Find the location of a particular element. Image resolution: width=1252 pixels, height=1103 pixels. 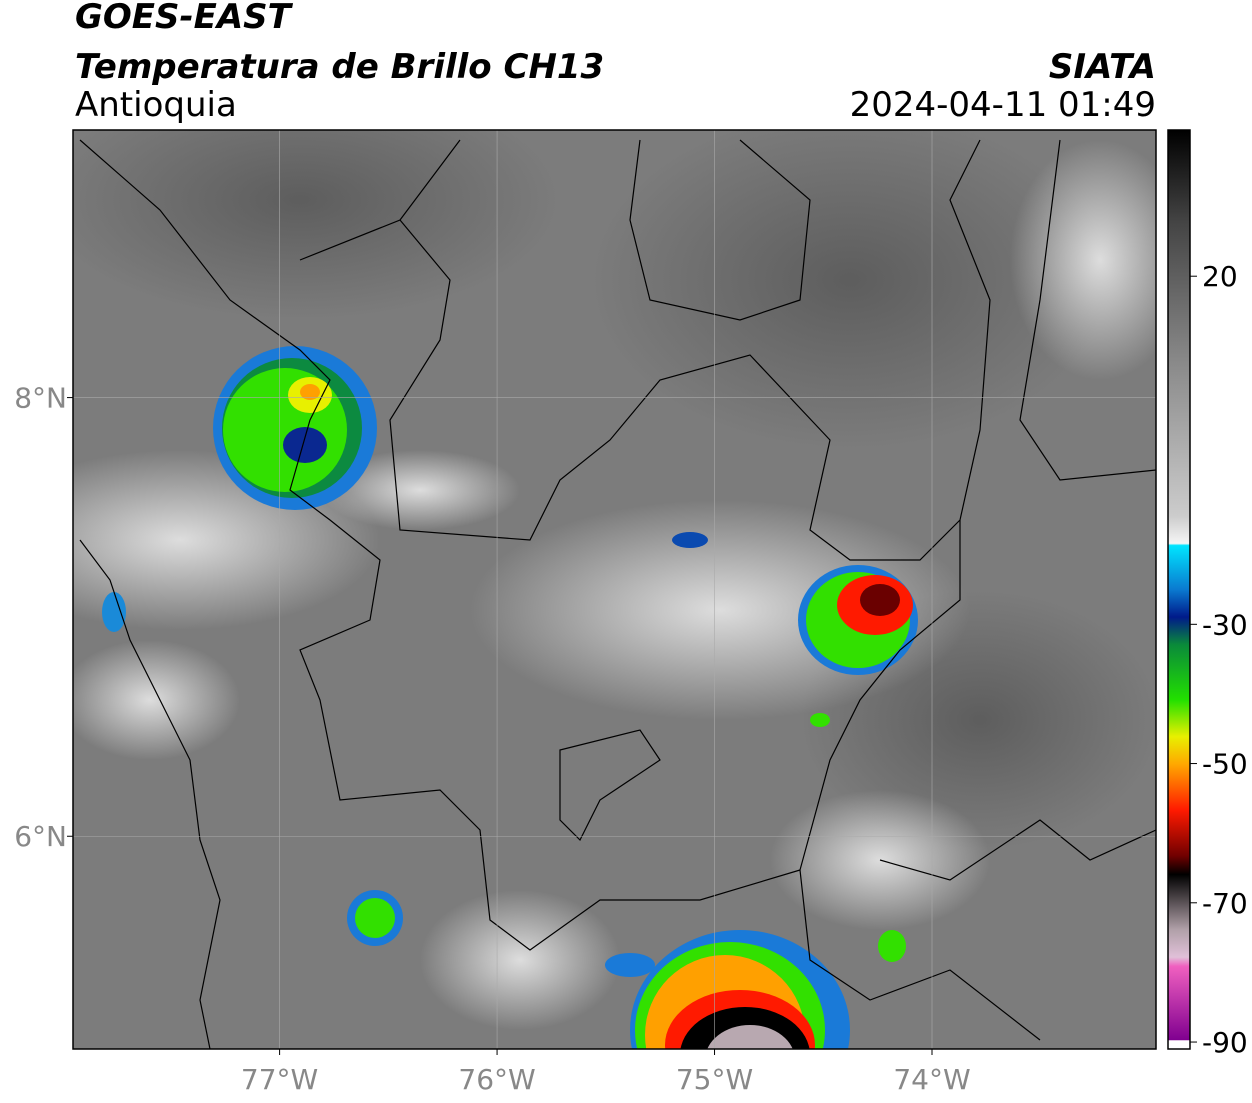

colorbar-tick-label: -90 is located at coordinates (1225, 1042).